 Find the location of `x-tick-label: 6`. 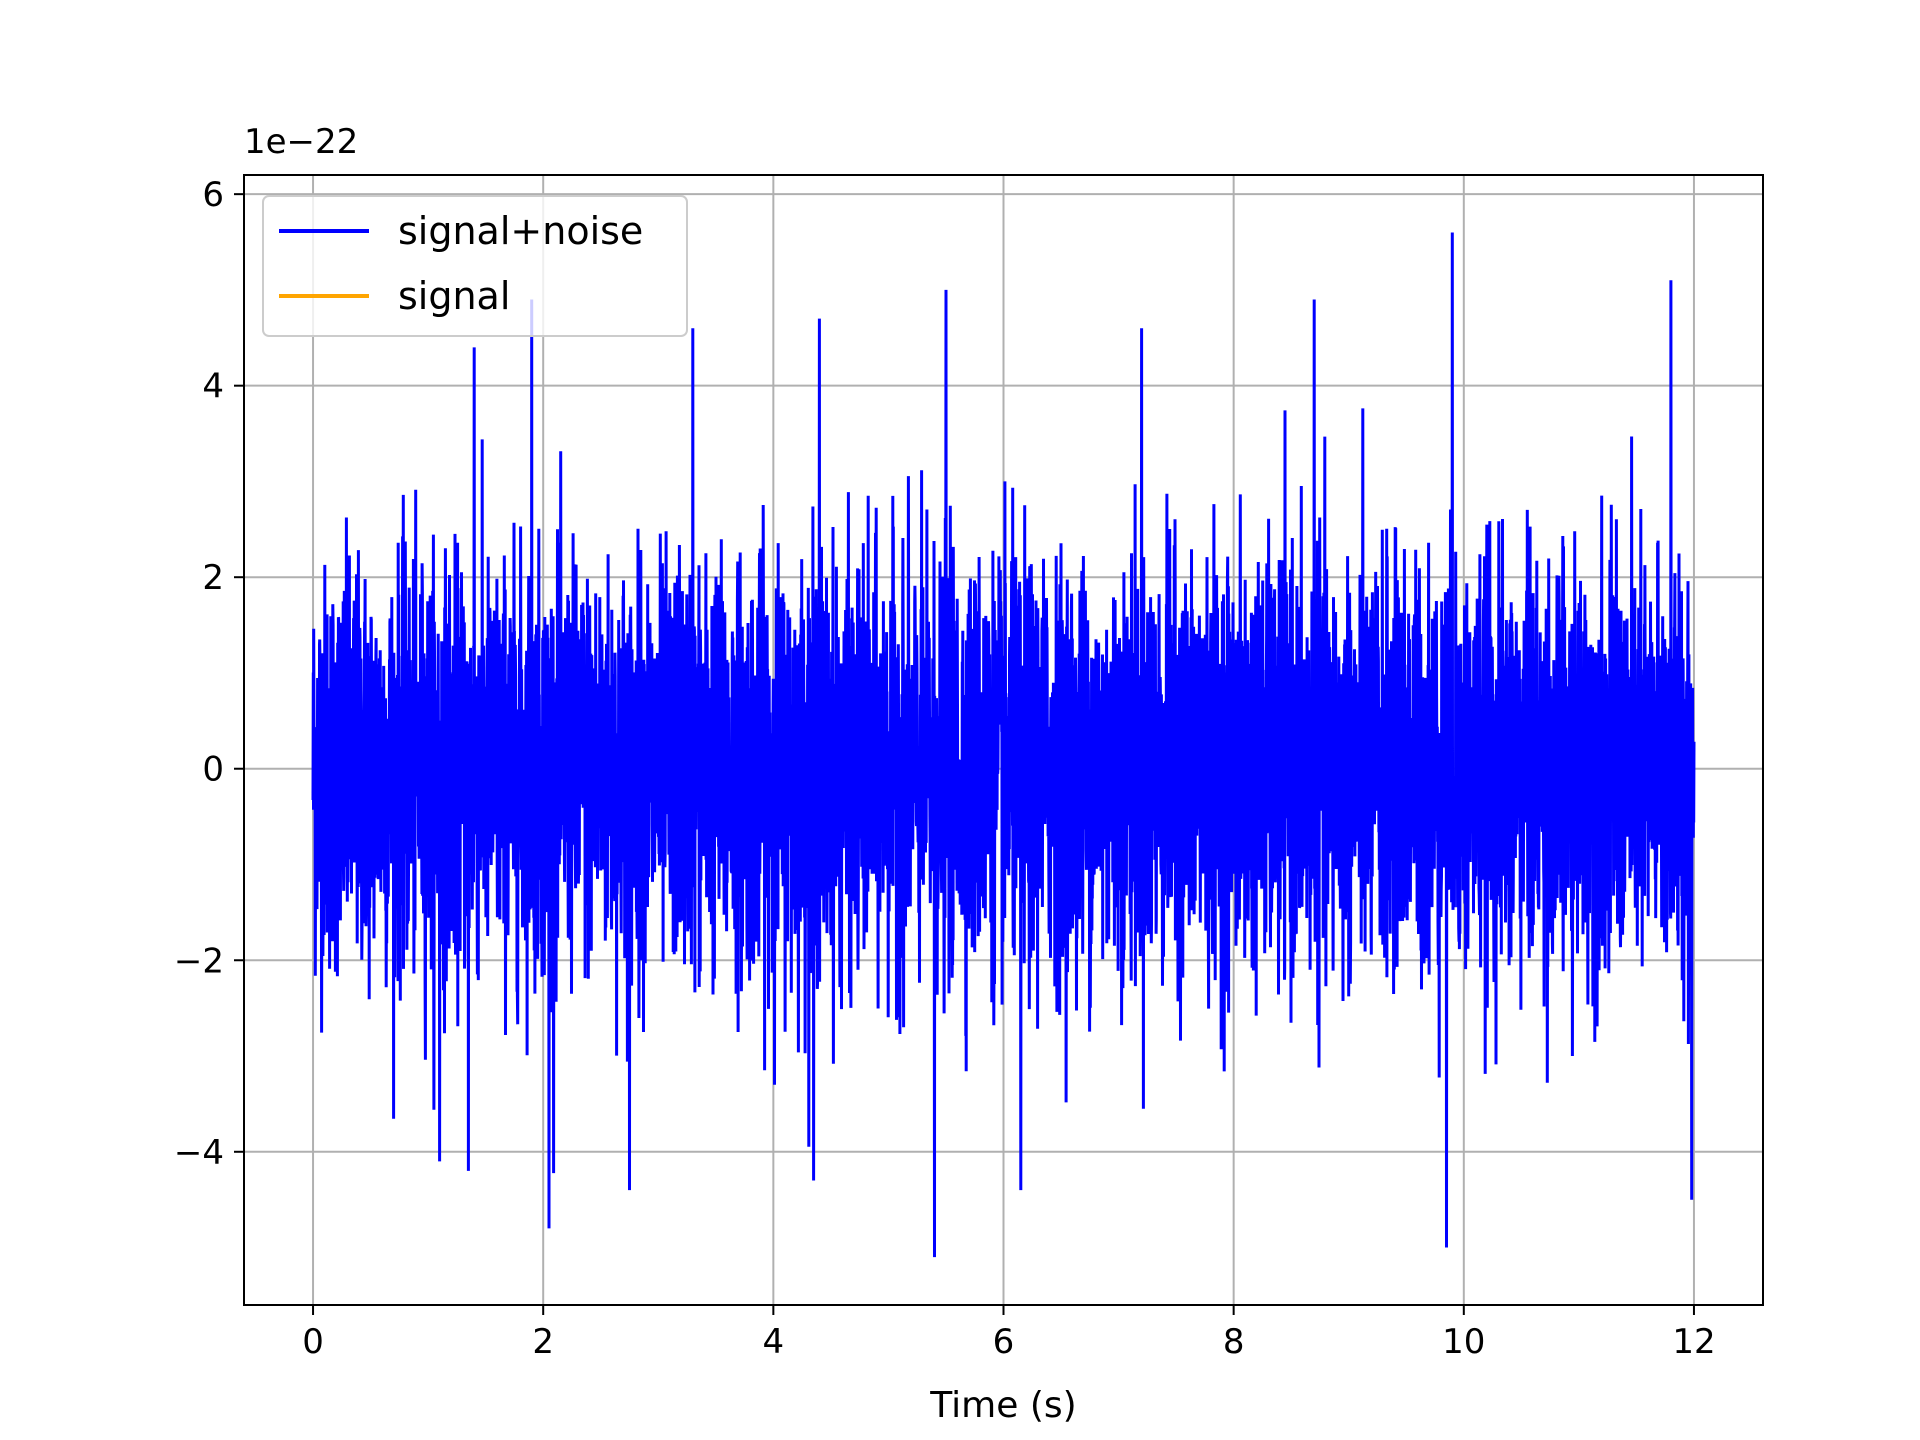

x-tick-label: 6 is located at coordinates (1004, 1342).